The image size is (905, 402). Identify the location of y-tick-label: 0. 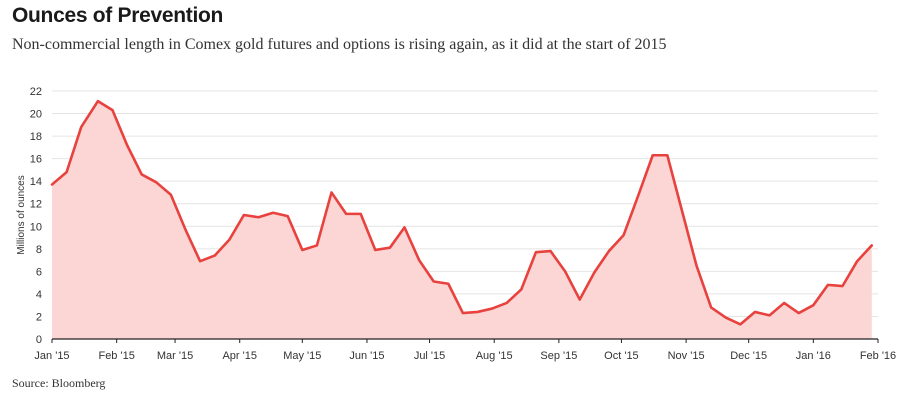
(39, 340).